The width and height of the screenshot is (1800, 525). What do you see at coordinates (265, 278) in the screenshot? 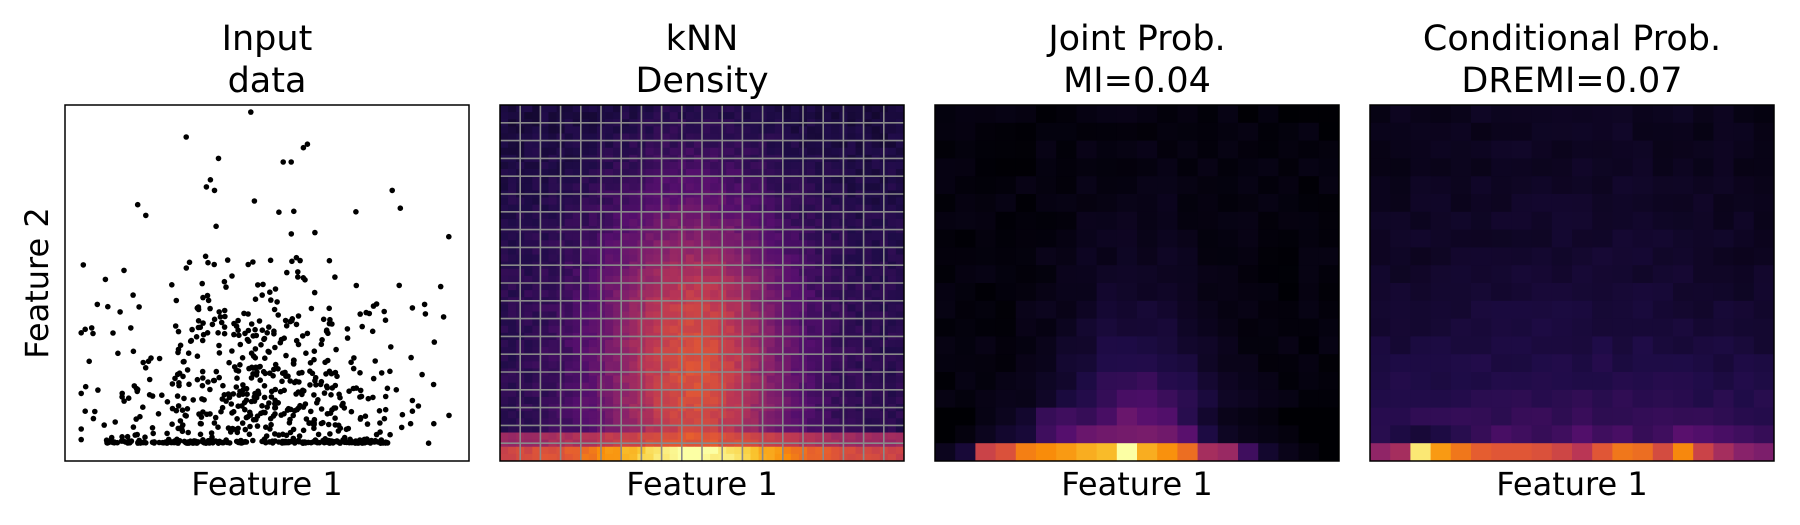
I see `scatter-points` at bounding box center [265, 278].